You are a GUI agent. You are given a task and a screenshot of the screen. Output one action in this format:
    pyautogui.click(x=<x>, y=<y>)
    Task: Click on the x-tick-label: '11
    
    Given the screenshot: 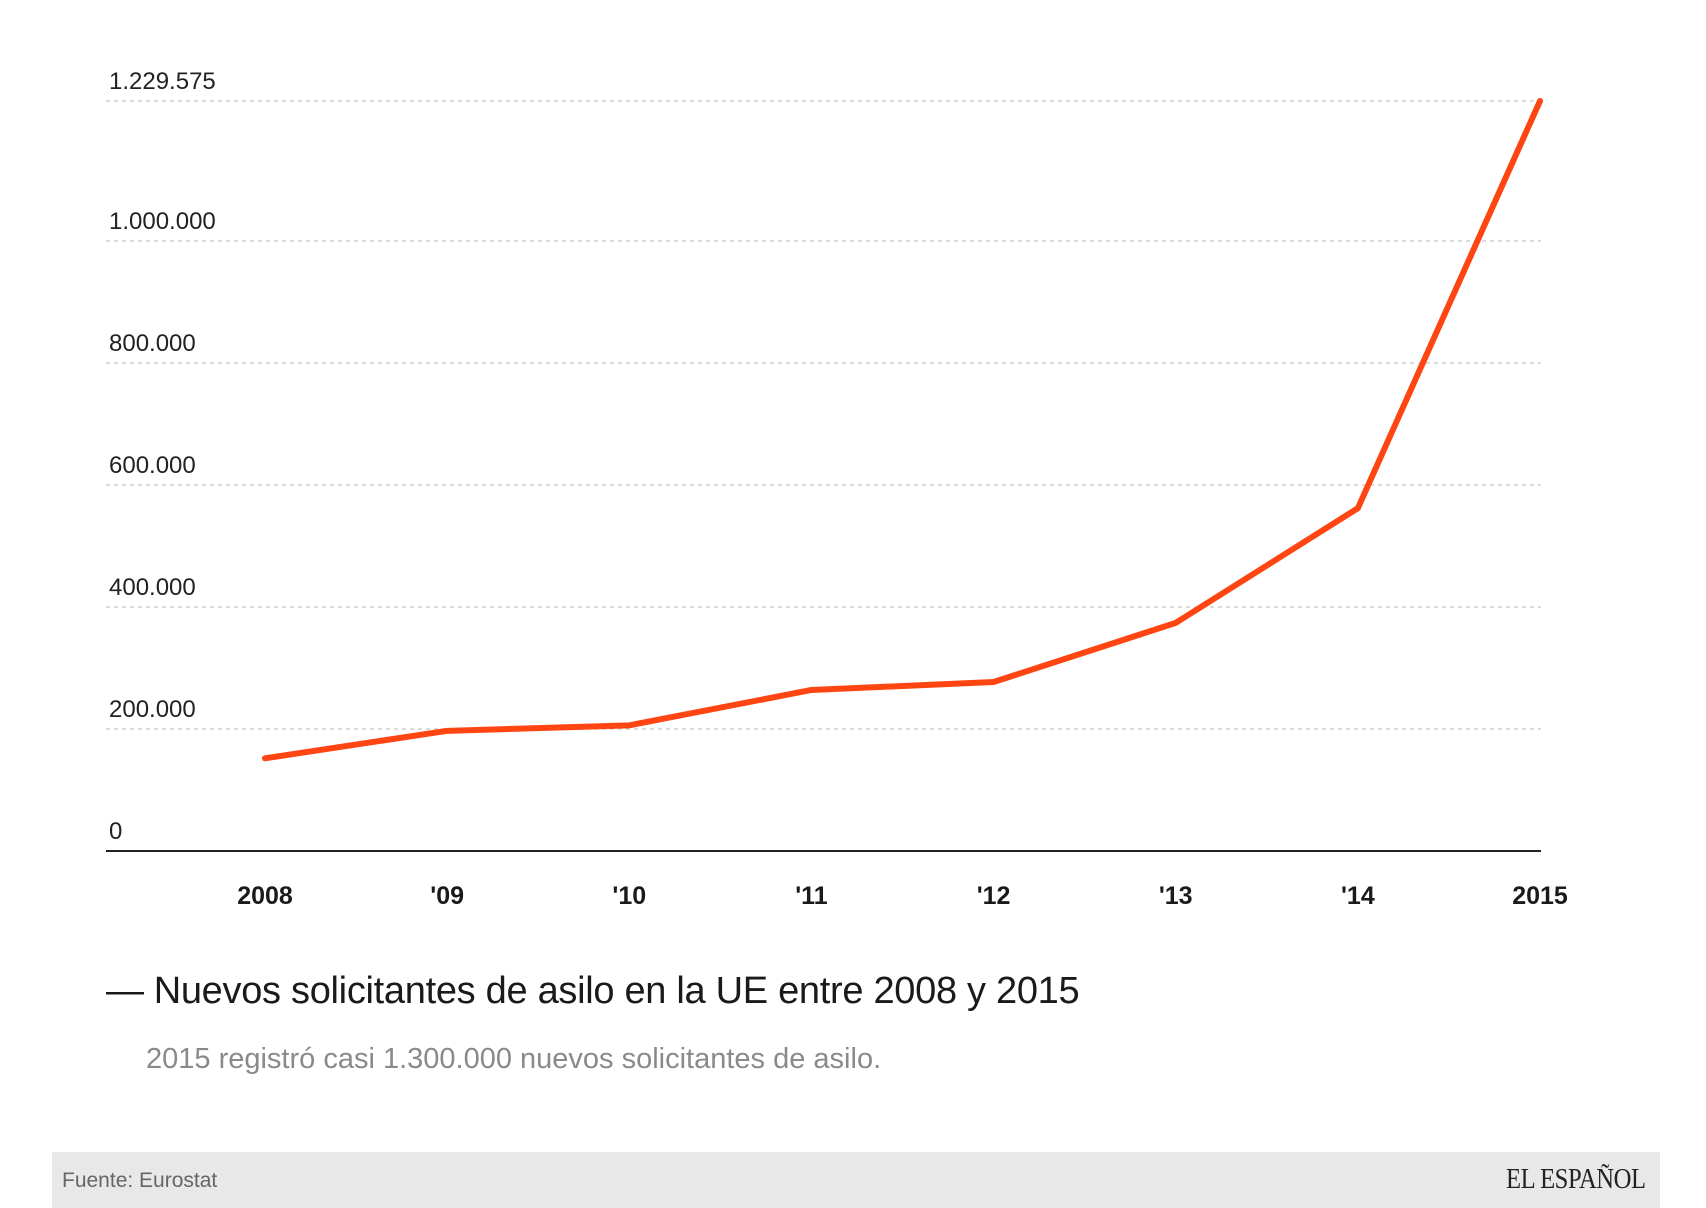 What is the action you would take?
    pyautogui.click(x=811, y=896)
    